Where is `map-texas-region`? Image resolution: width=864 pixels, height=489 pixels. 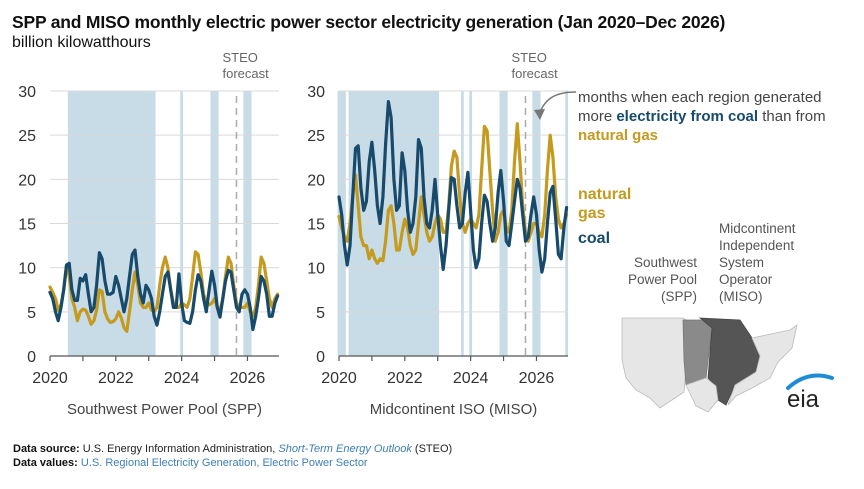 map-texas-region is located at coordinates (702, 395).